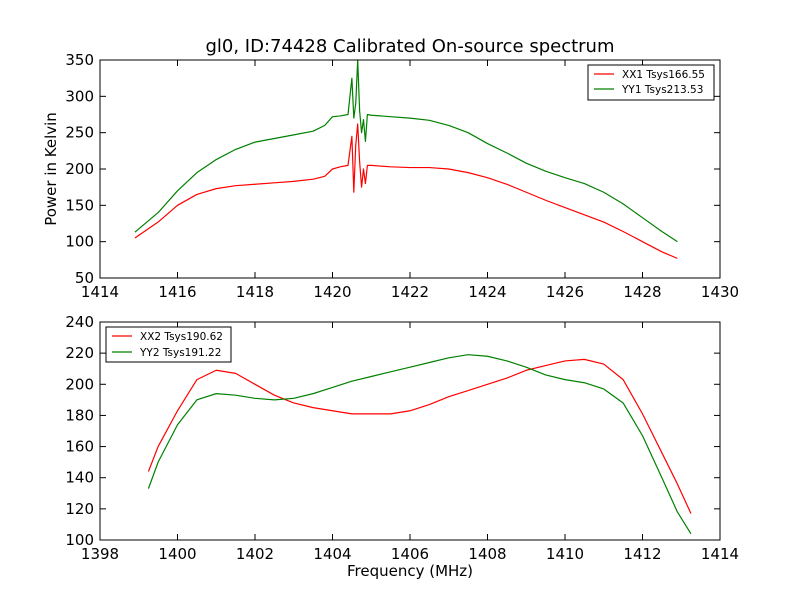 This screenshot has height=600, width=800. Describe the element at coordinates (180, 353) in the screenshot. I see `legend-label-yy2: YY2 Tsys191.22` at that location.